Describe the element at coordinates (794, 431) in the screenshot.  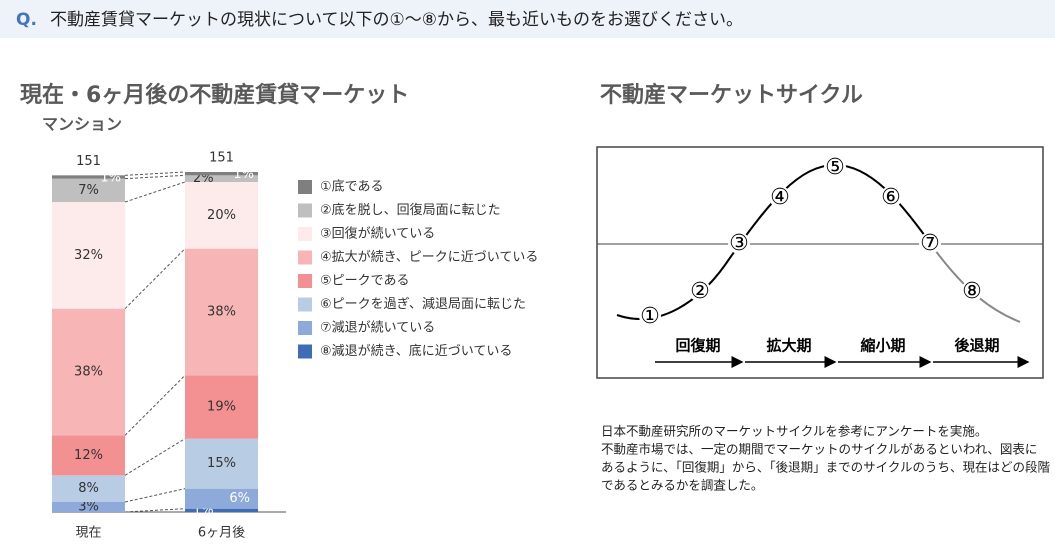
I see `description-line: 日本不動産研究所のマーケットサイクルを参考にアンケートを実施。` at that location.